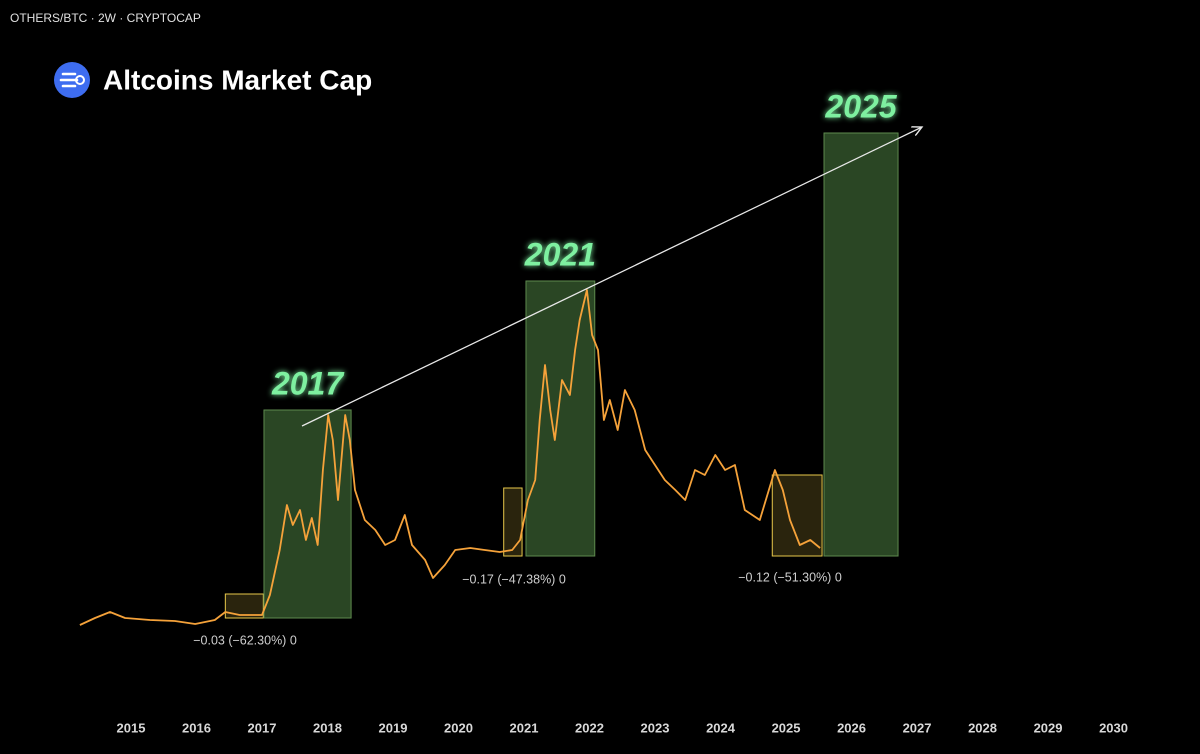 The image size is (1200, 754). I want to click on x-tick-label: 2016, so click(196, 727).